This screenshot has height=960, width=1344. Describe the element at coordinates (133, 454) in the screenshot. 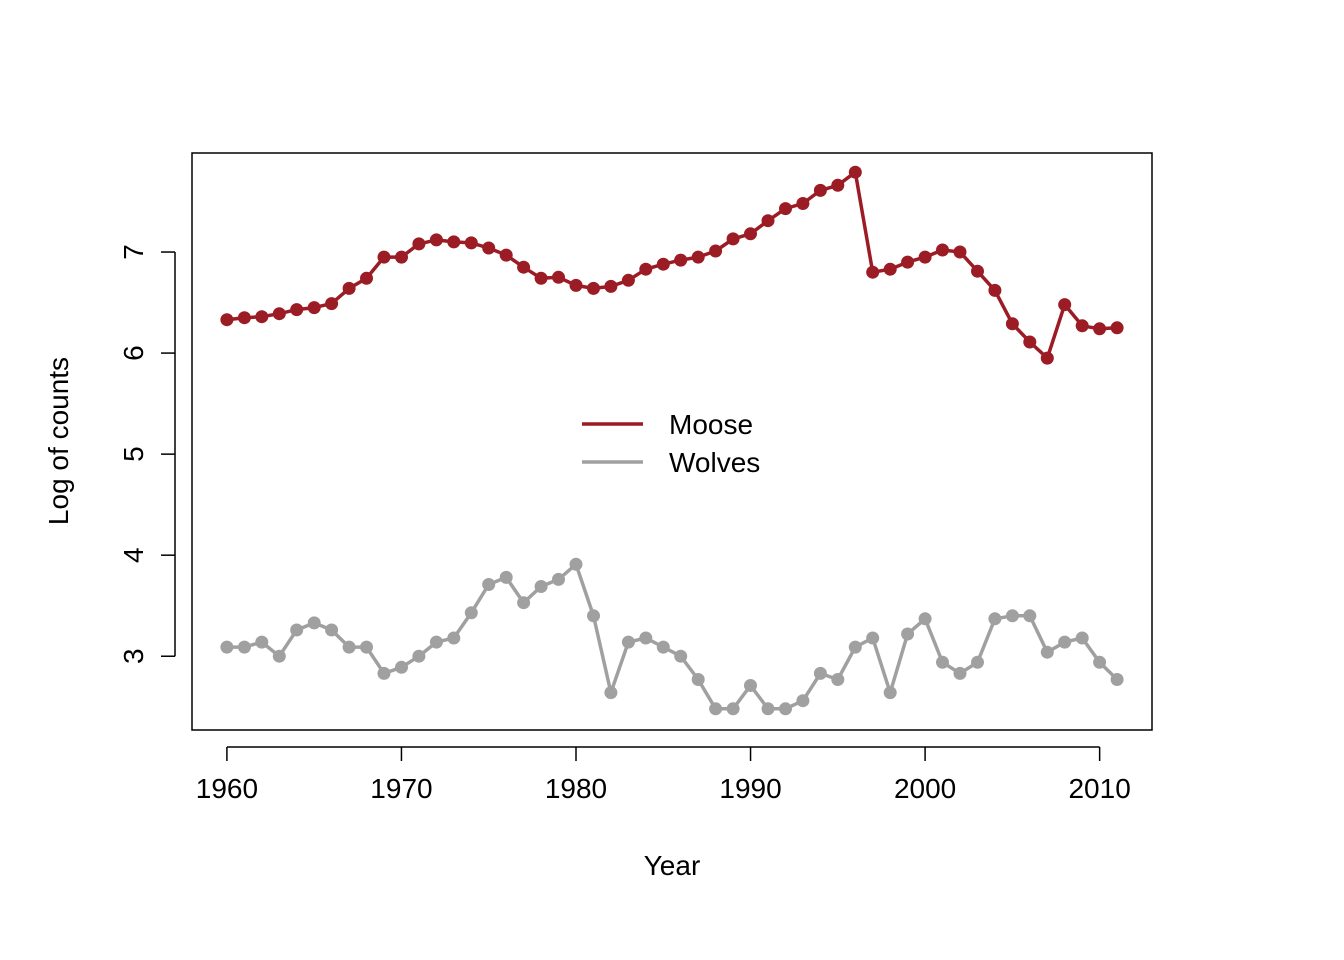

I see `y-tick-label: 5` at that location.